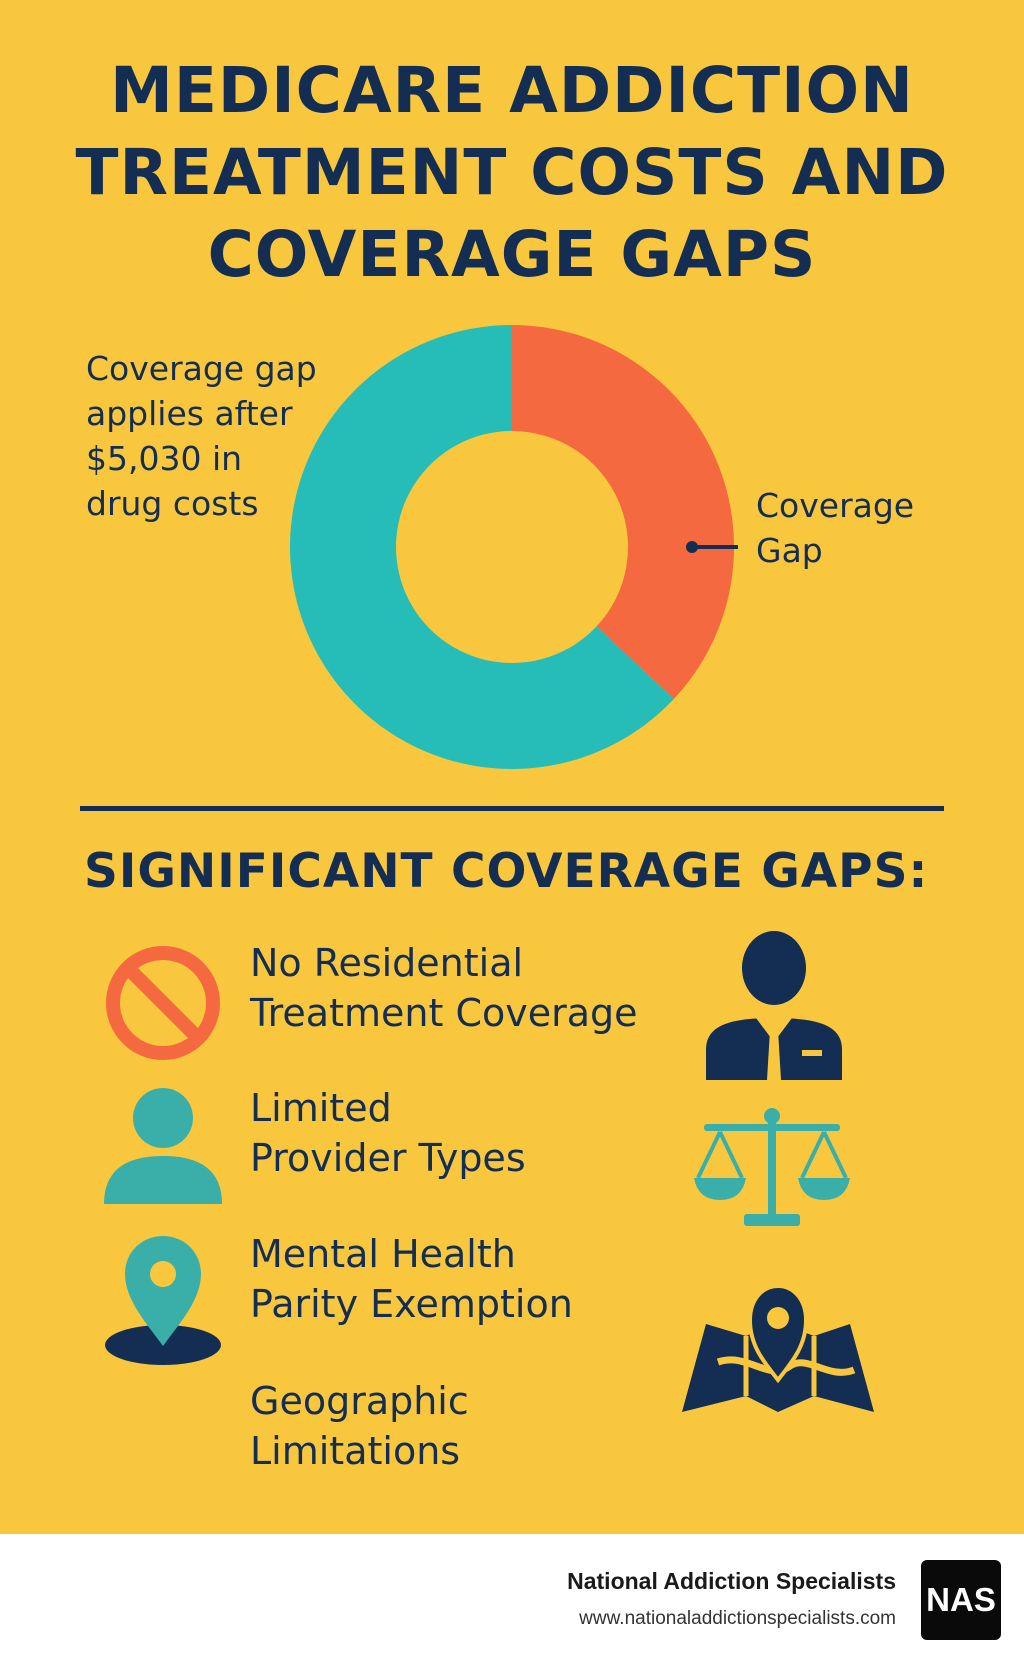 The image size is (1024, 1666). What do you see at coordinates (383, 1254) in the screenshot?
I see `gap-item-line-1: Mental Health` at bounding box center [383, 1254].